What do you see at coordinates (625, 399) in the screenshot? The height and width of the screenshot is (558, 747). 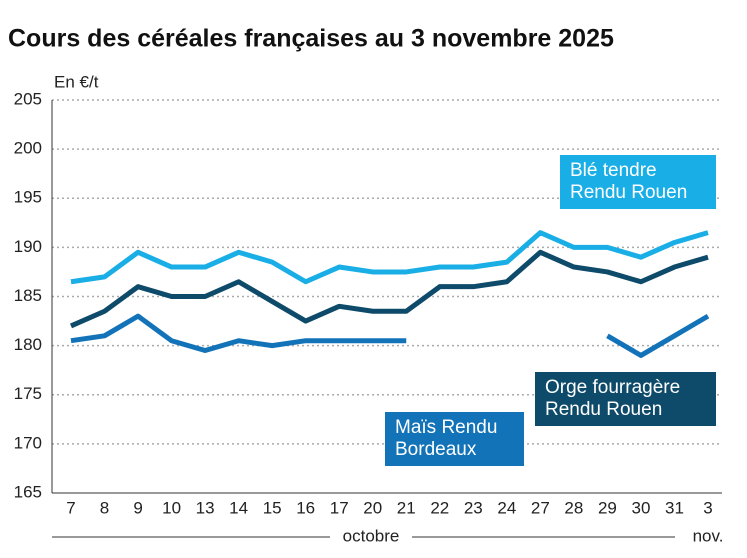 I see `legend-label: Orge fourragère Rendu Rouen` at bounding box center [625, 399].